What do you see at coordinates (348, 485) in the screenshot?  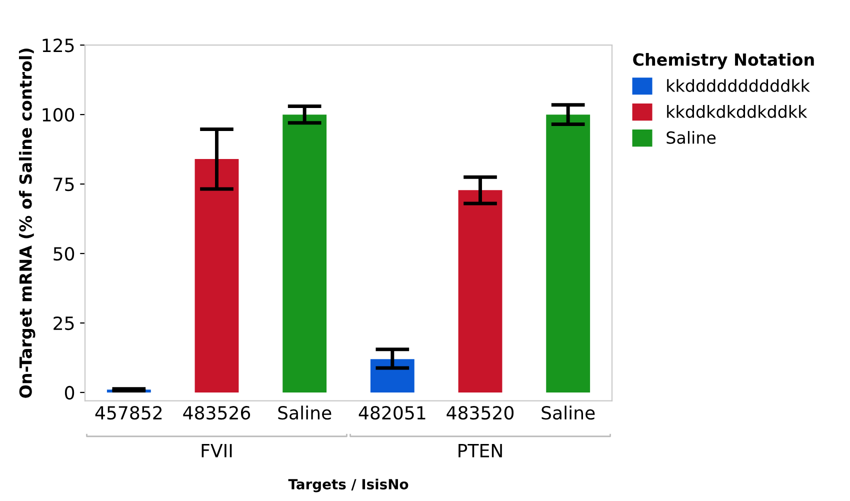 I see `x-axis-title: Targets / IsisNo` at bounding box center [348, 485].